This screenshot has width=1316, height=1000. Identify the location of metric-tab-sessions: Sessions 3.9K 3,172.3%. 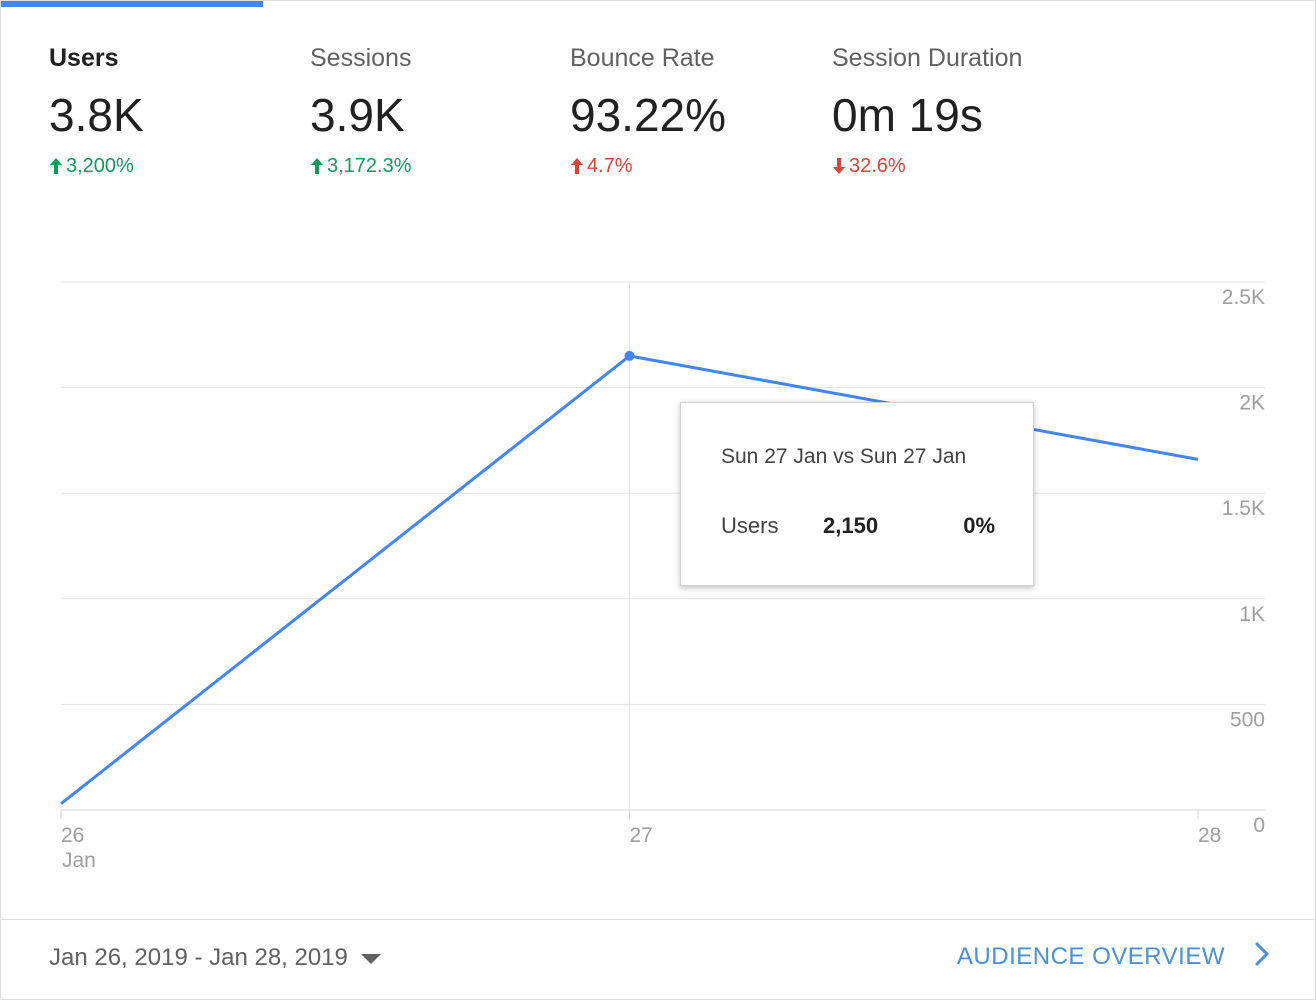
(435, 110).